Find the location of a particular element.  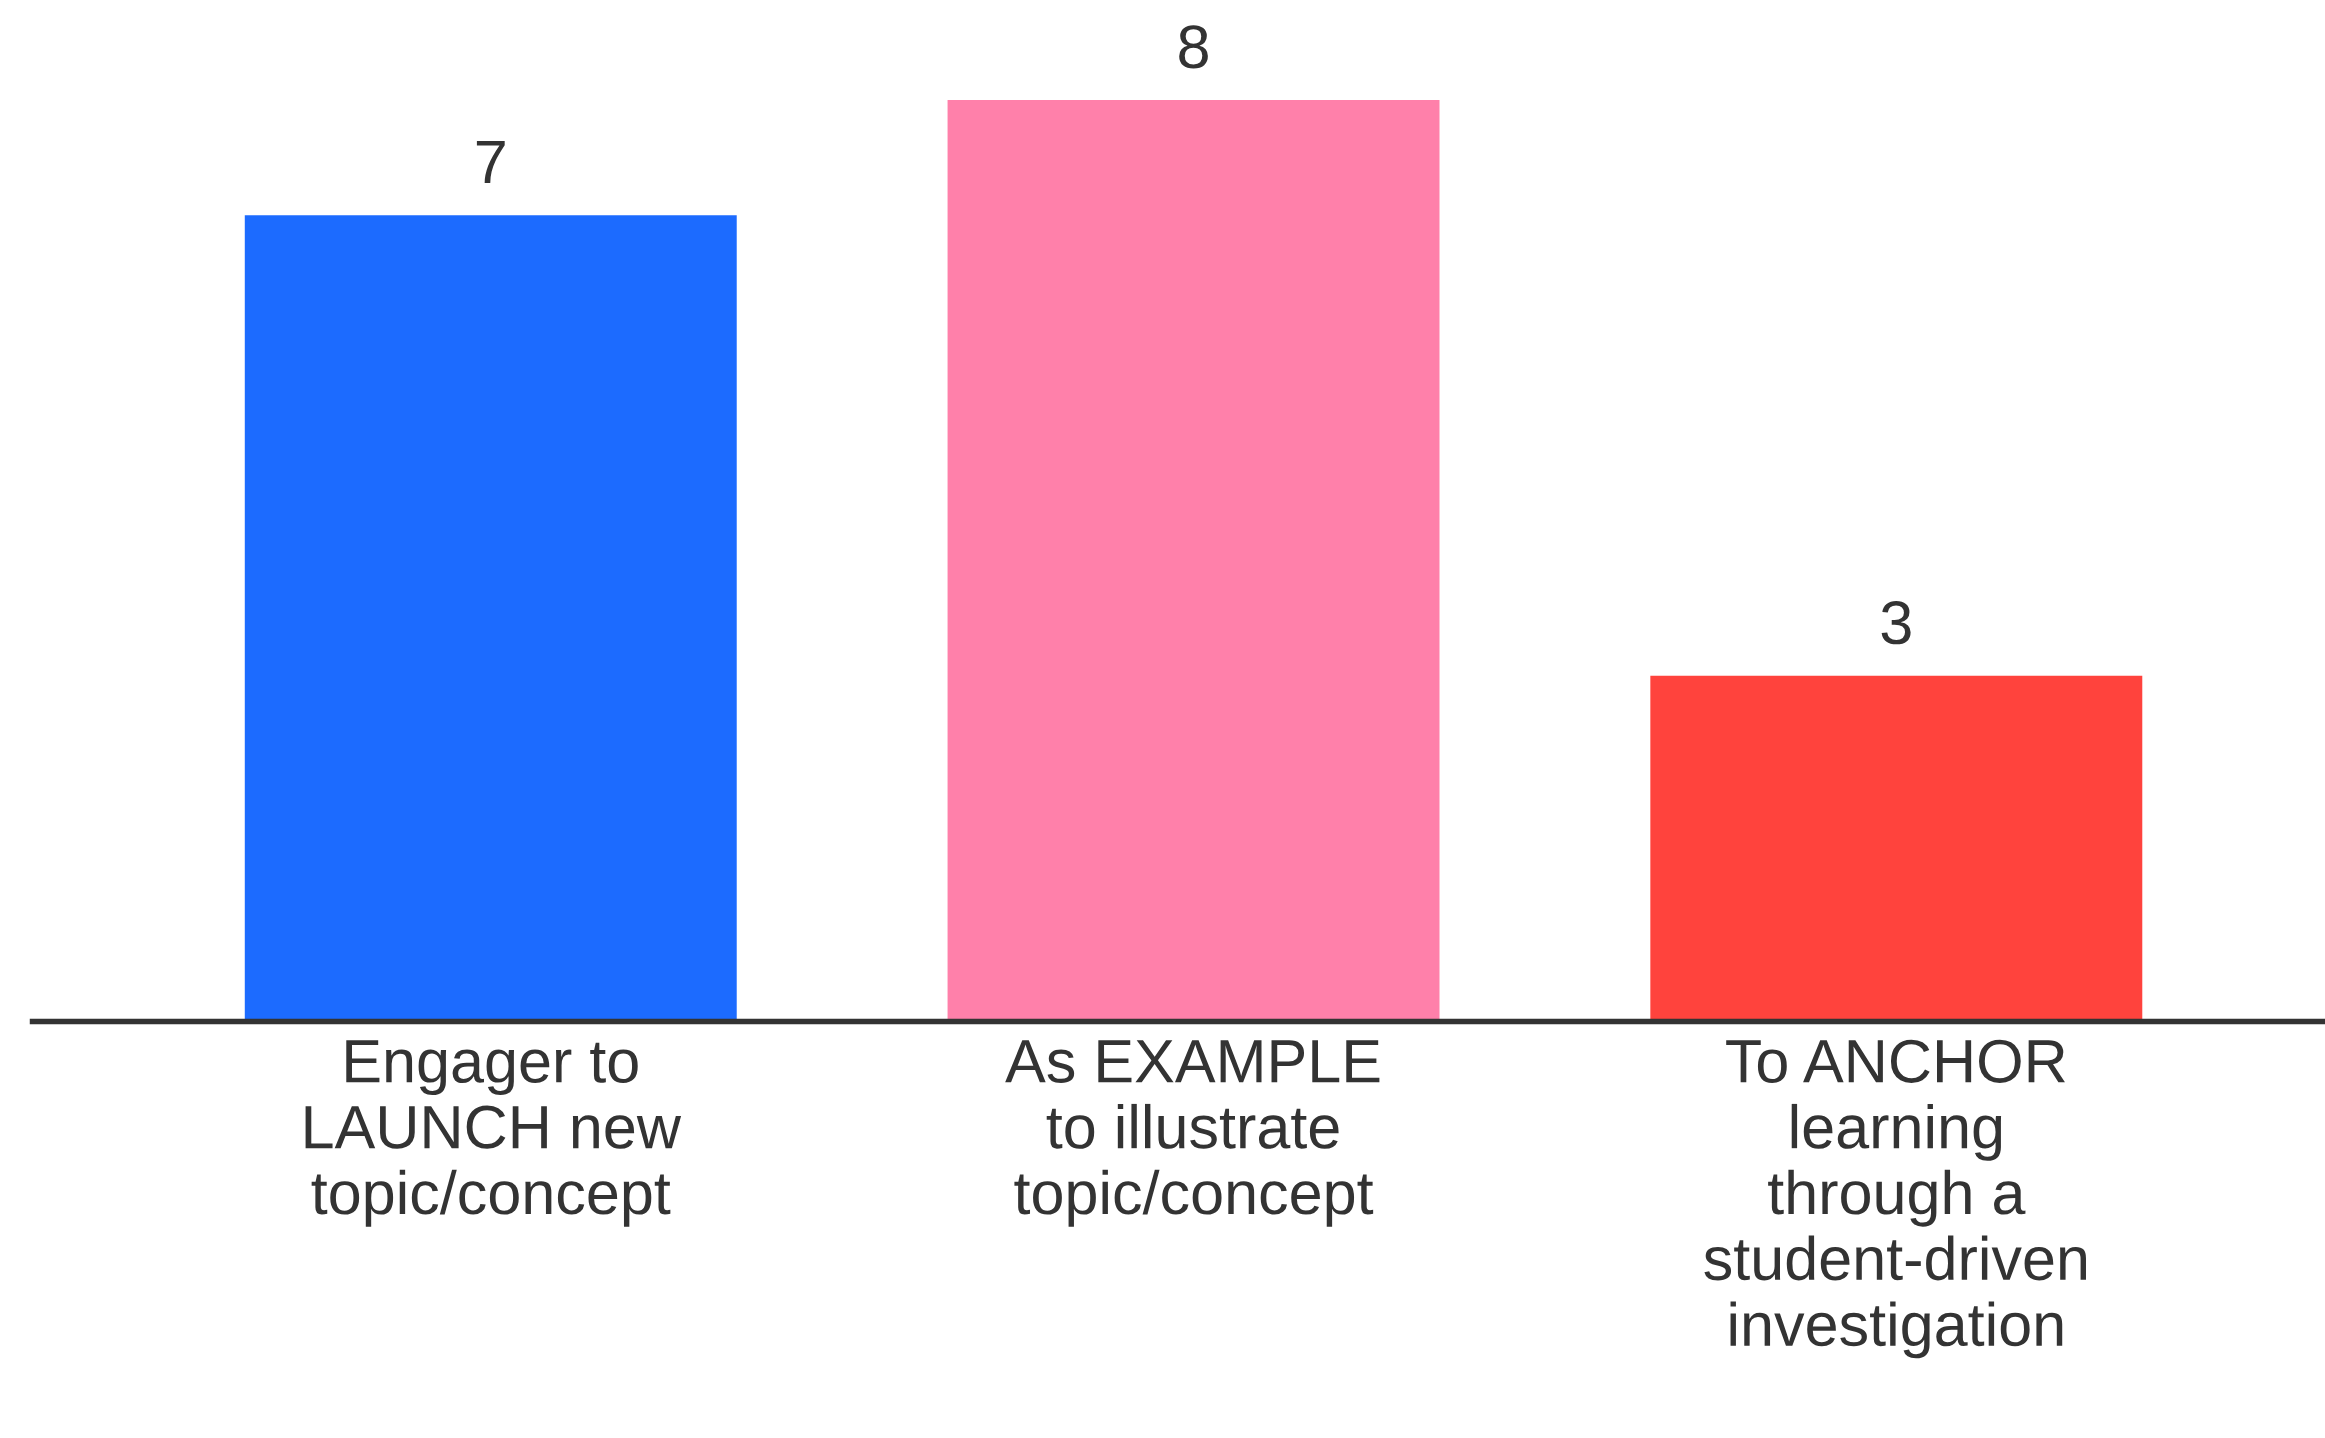

data-label: 3 is located at coordinates (1896, 623).